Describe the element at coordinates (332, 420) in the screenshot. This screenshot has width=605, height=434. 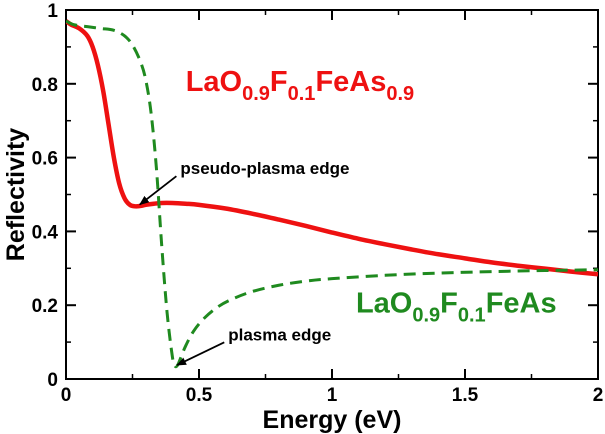
I see `x-axis-label: Energy (eV)` at that location.